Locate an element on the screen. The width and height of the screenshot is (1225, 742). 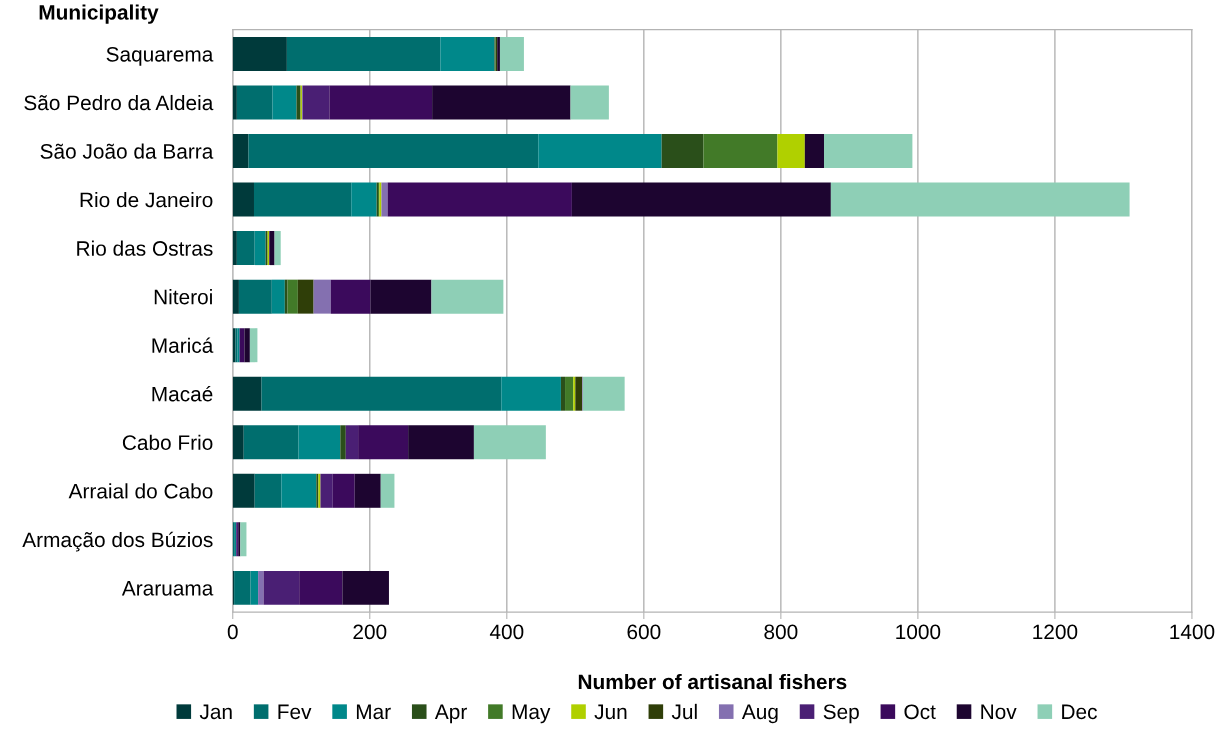
x-tick-label: 0 is located at coordinates (232, 632).